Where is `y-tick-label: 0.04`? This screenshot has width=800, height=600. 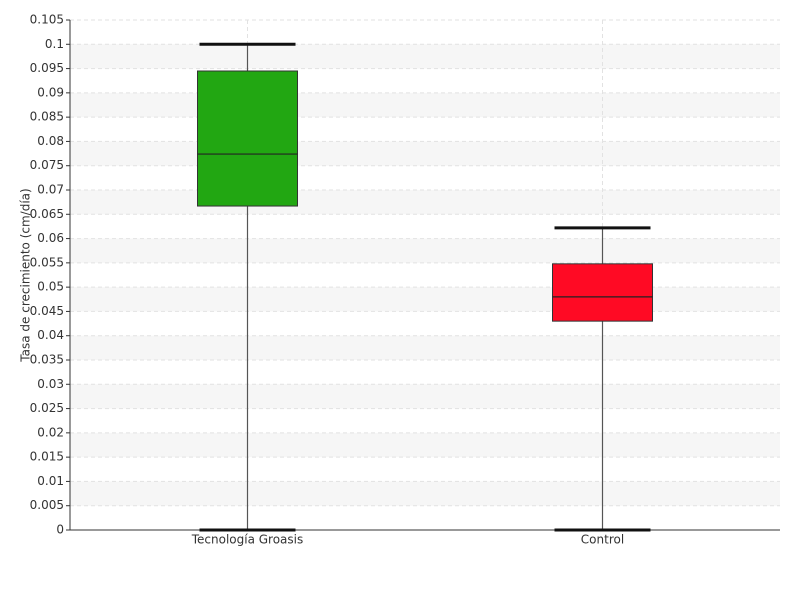
y-tick-label: 0.04 is located at coordinates (50, 335).